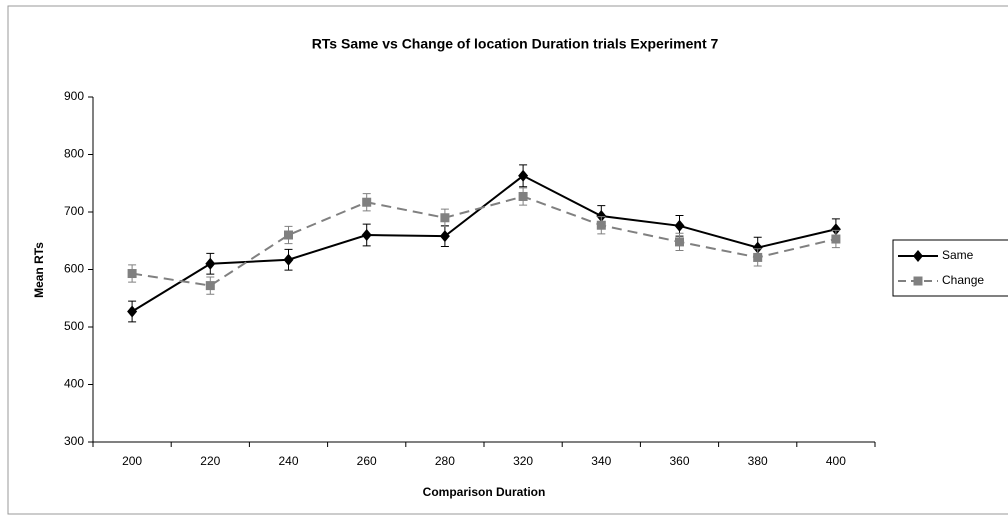  I want to click on y-tick-label: 400, so click(74, 384).